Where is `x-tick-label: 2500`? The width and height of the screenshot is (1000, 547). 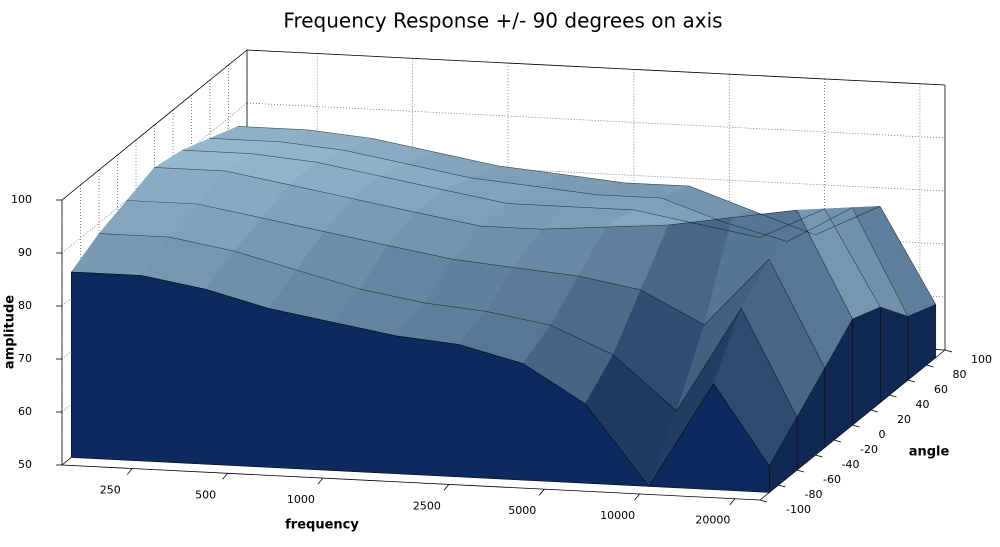 x-tick-label: 2500 is located at coordinates (427, 505).